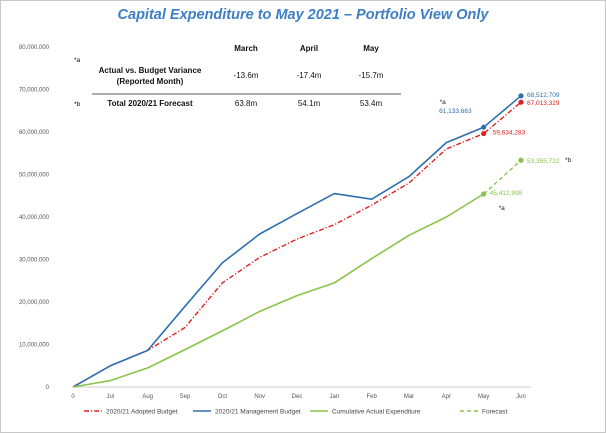 The width and height of the screenshot is (606, 433). Describe the element at coordinates (150, 81) in the screenshot. I see `table-row1-label-line2: (Reported Month)` at that location.